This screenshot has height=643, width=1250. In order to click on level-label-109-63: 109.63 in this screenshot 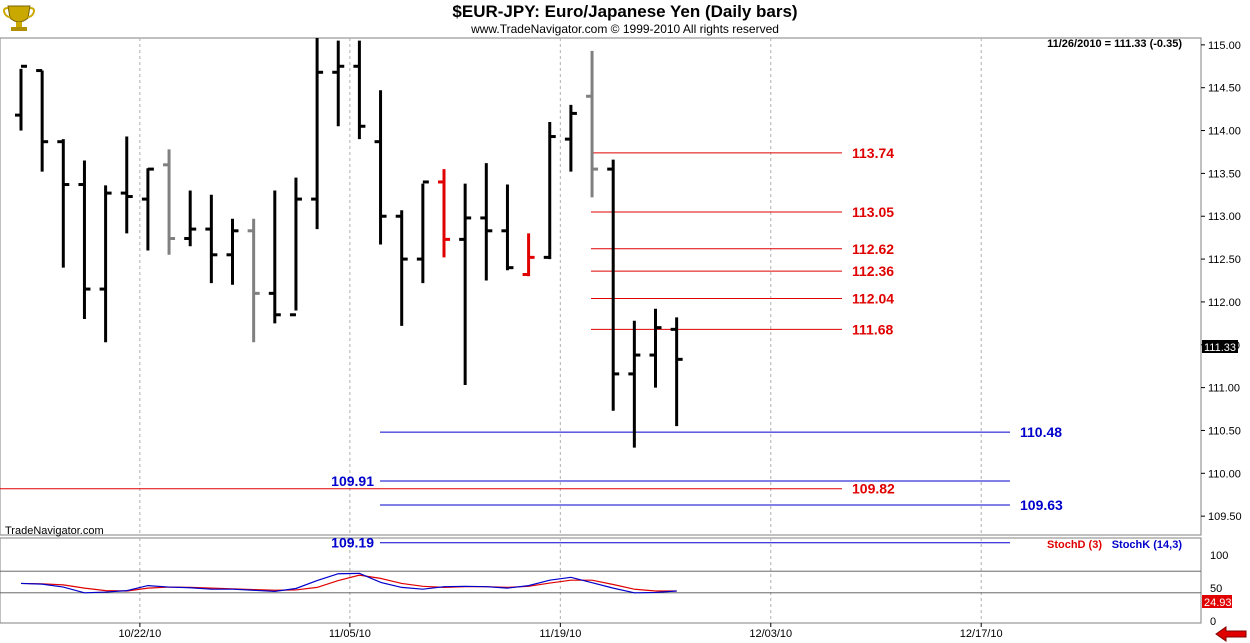, I will do `click(1041, 505)`.